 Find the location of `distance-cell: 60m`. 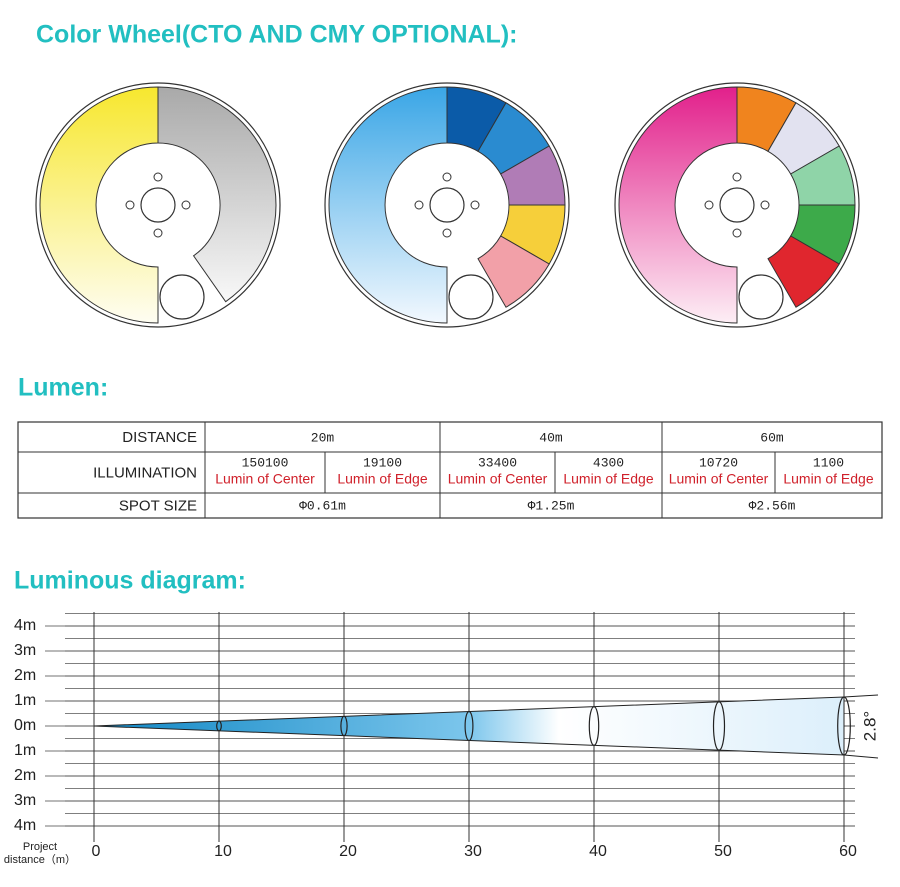

distance-cell: 60m is located at coordinates (772, 437).